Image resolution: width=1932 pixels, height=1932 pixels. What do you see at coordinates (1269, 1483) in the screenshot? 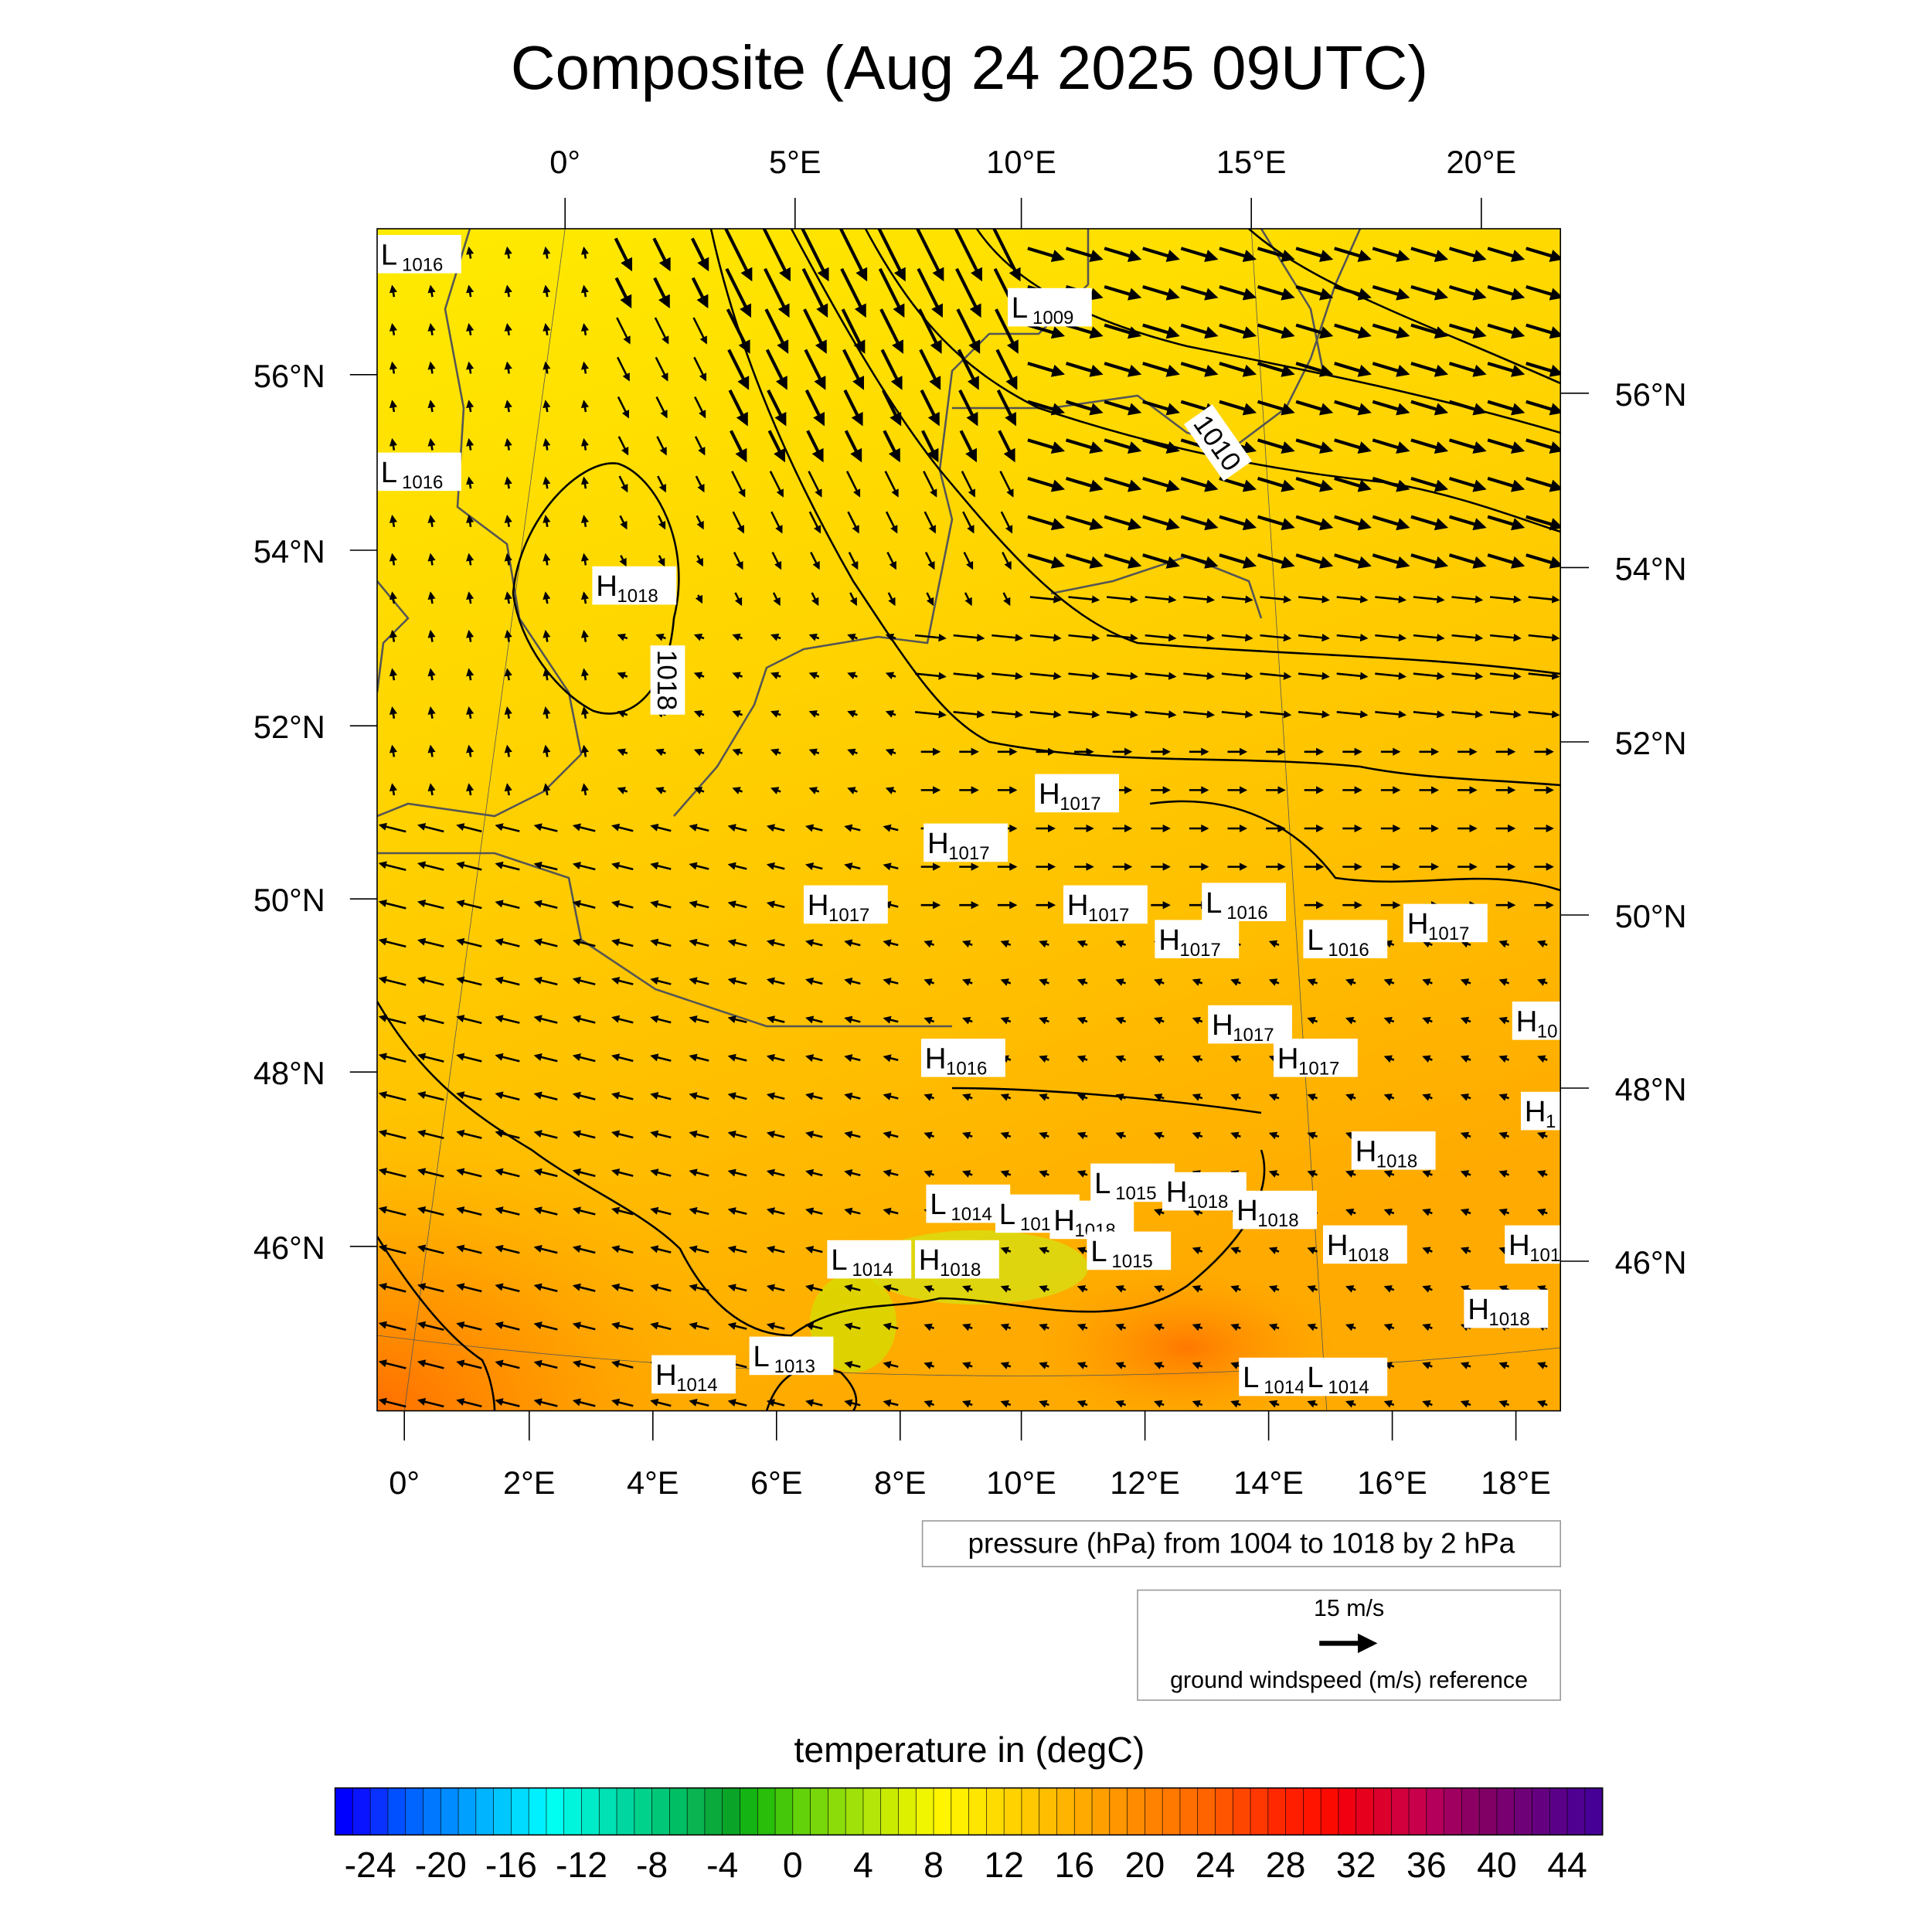
I see `bottom-lon-label: 14°E` at bounding box center [1269, 1483].